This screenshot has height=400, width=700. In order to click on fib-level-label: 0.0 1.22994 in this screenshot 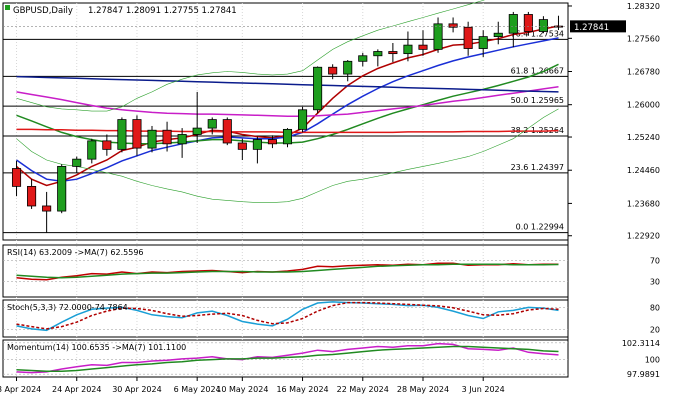, I will do `click(540, 227)`.